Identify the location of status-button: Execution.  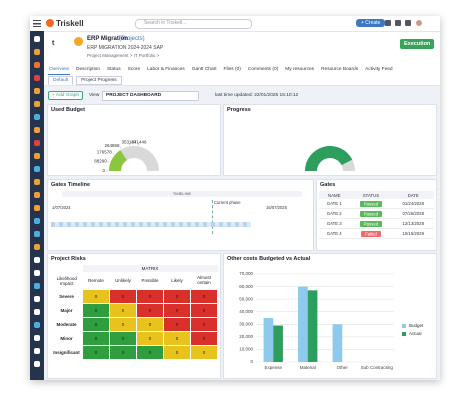
(417, 44).